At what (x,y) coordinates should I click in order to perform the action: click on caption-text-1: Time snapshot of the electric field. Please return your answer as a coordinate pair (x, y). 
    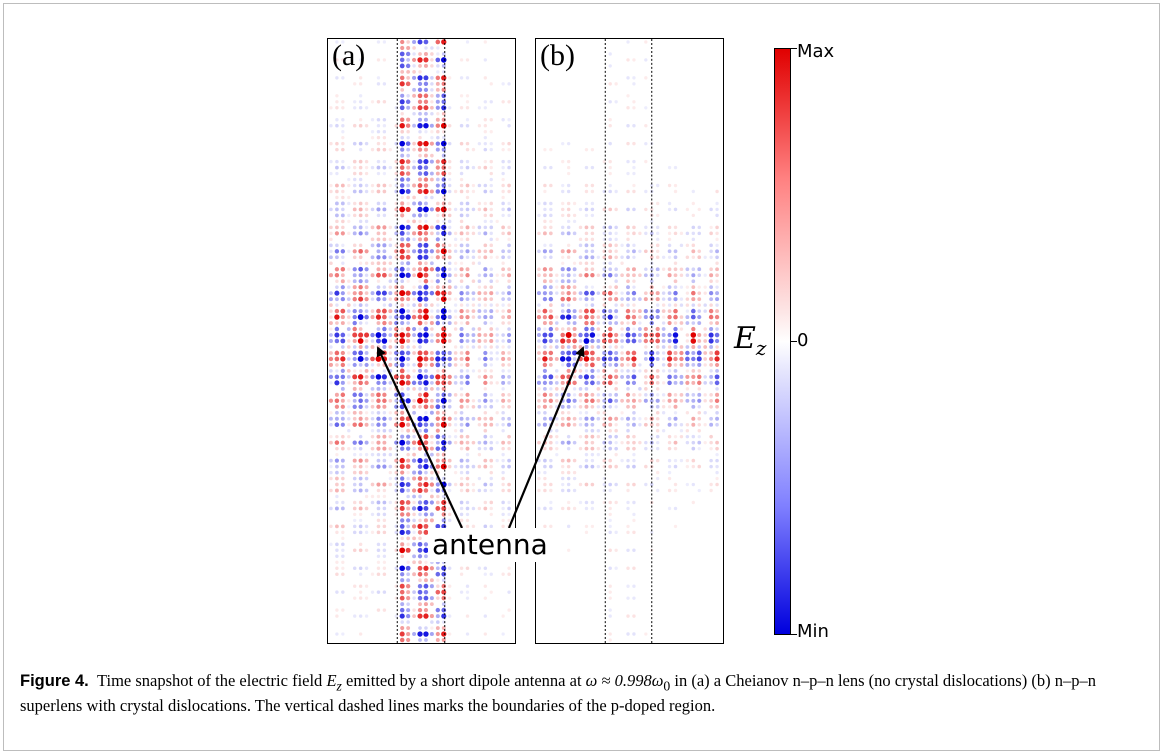
    Looking at the image, I should click on (212, 680).